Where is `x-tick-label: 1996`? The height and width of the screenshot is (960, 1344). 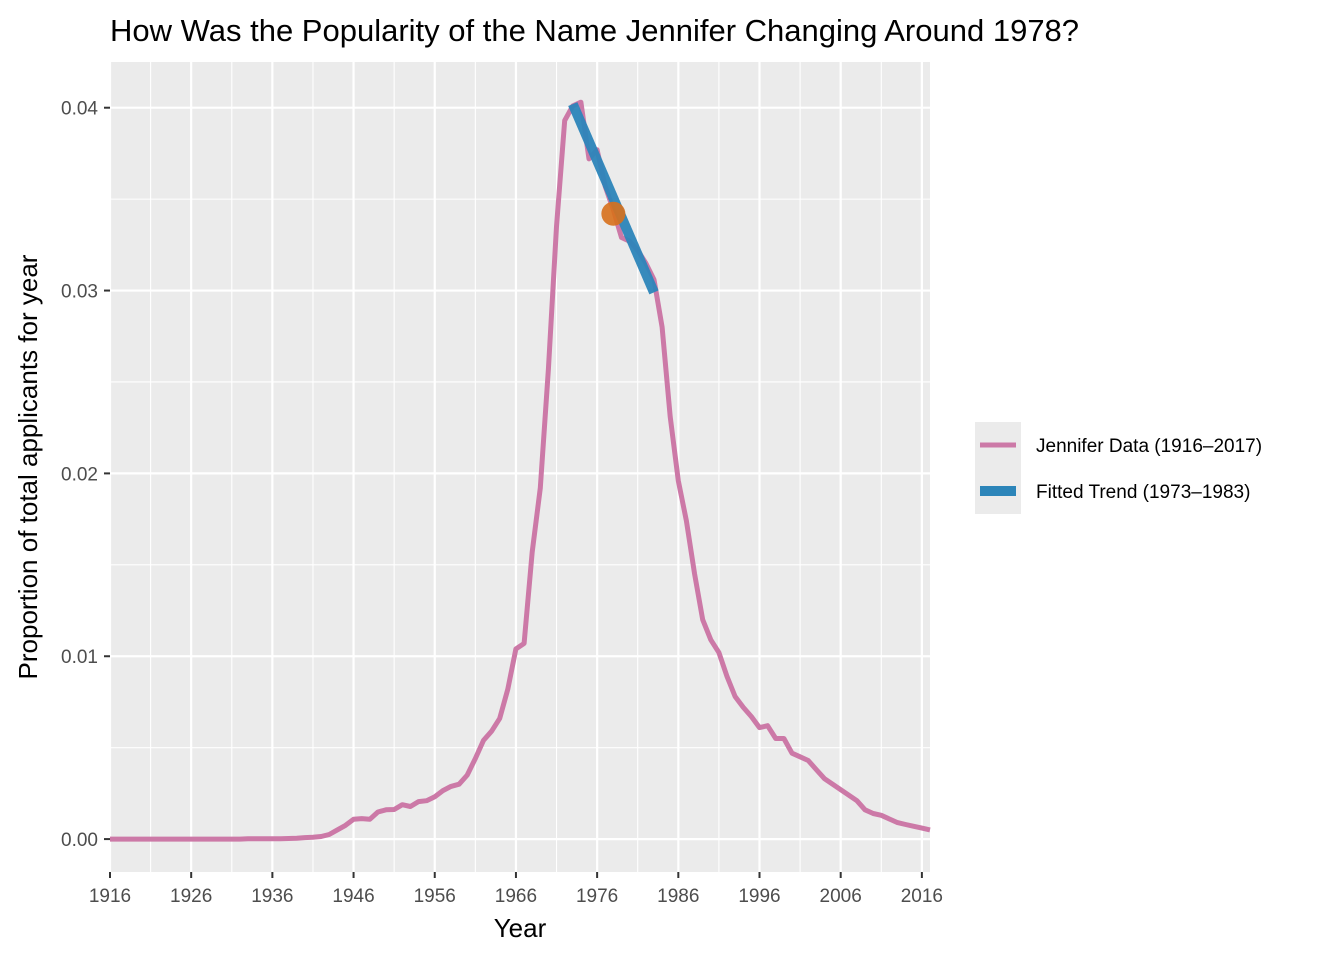
x-tick-label: 1996 is located at coordinates (759, 896).